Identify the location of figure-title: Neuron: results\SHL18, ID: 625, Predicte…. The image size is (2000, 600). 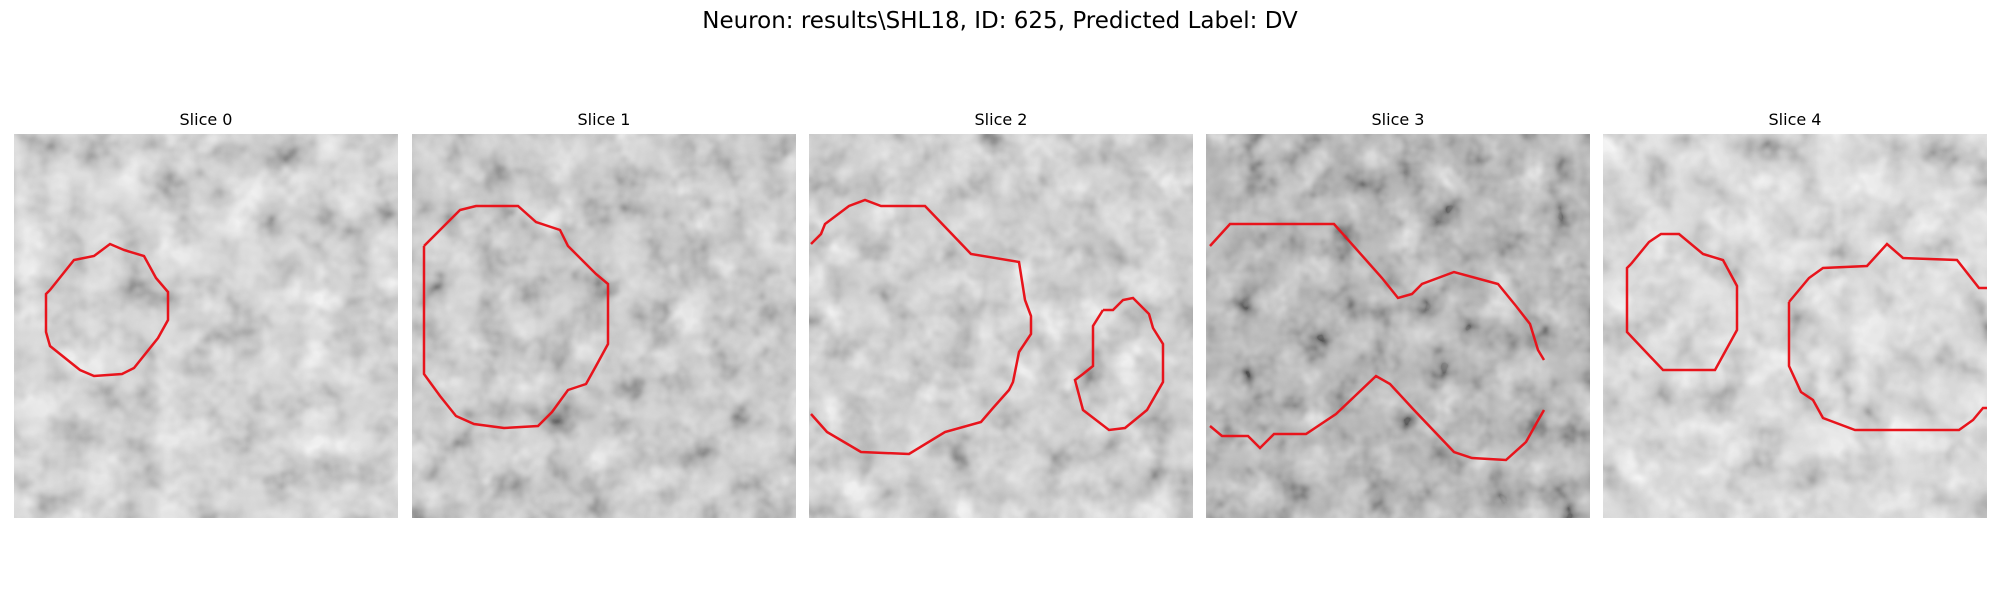
(1000, 21).